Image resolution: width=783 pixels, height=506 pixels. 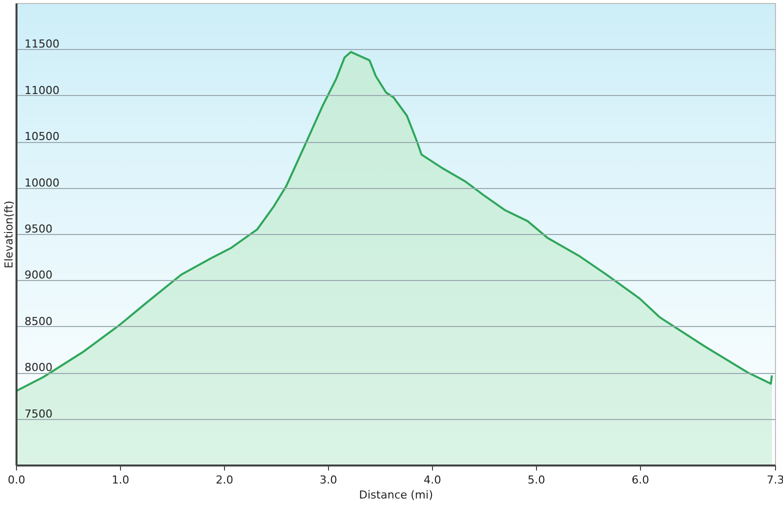 What do you see at coordinates (121, 480) in the screenshot?
I see `x-tick-label: 1.0` at bounding box center [121, 480].